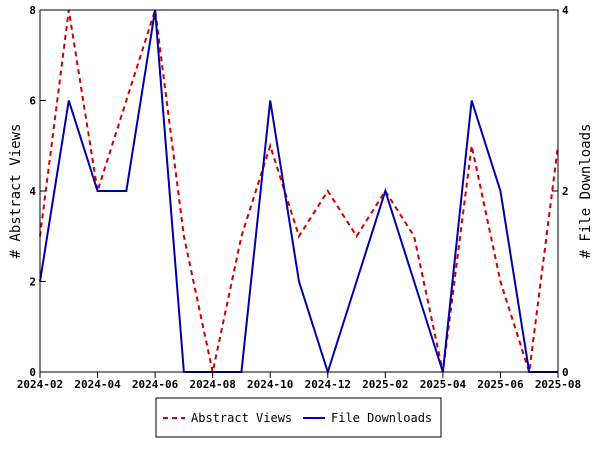 This screenshot has width=600, height=450. Describe the element at coordinates (565, 10) in the screenshot. I see `y-right-tick-label: 4` at that location.